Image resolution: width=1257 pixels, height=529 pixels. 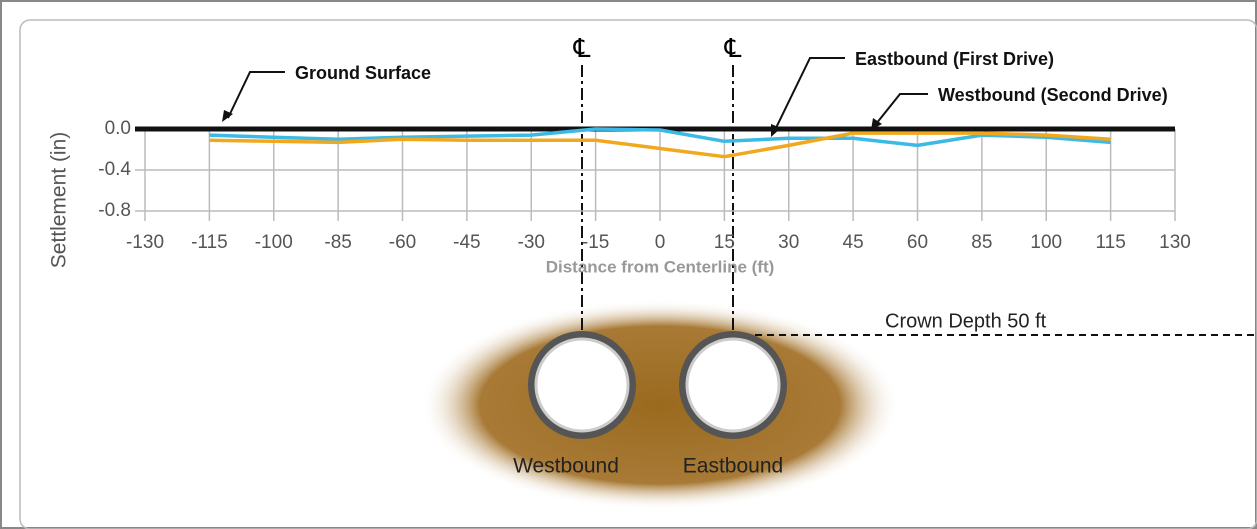 I want to click on annotation: Westbound (Second Drive), so click(x=1053, y=95).